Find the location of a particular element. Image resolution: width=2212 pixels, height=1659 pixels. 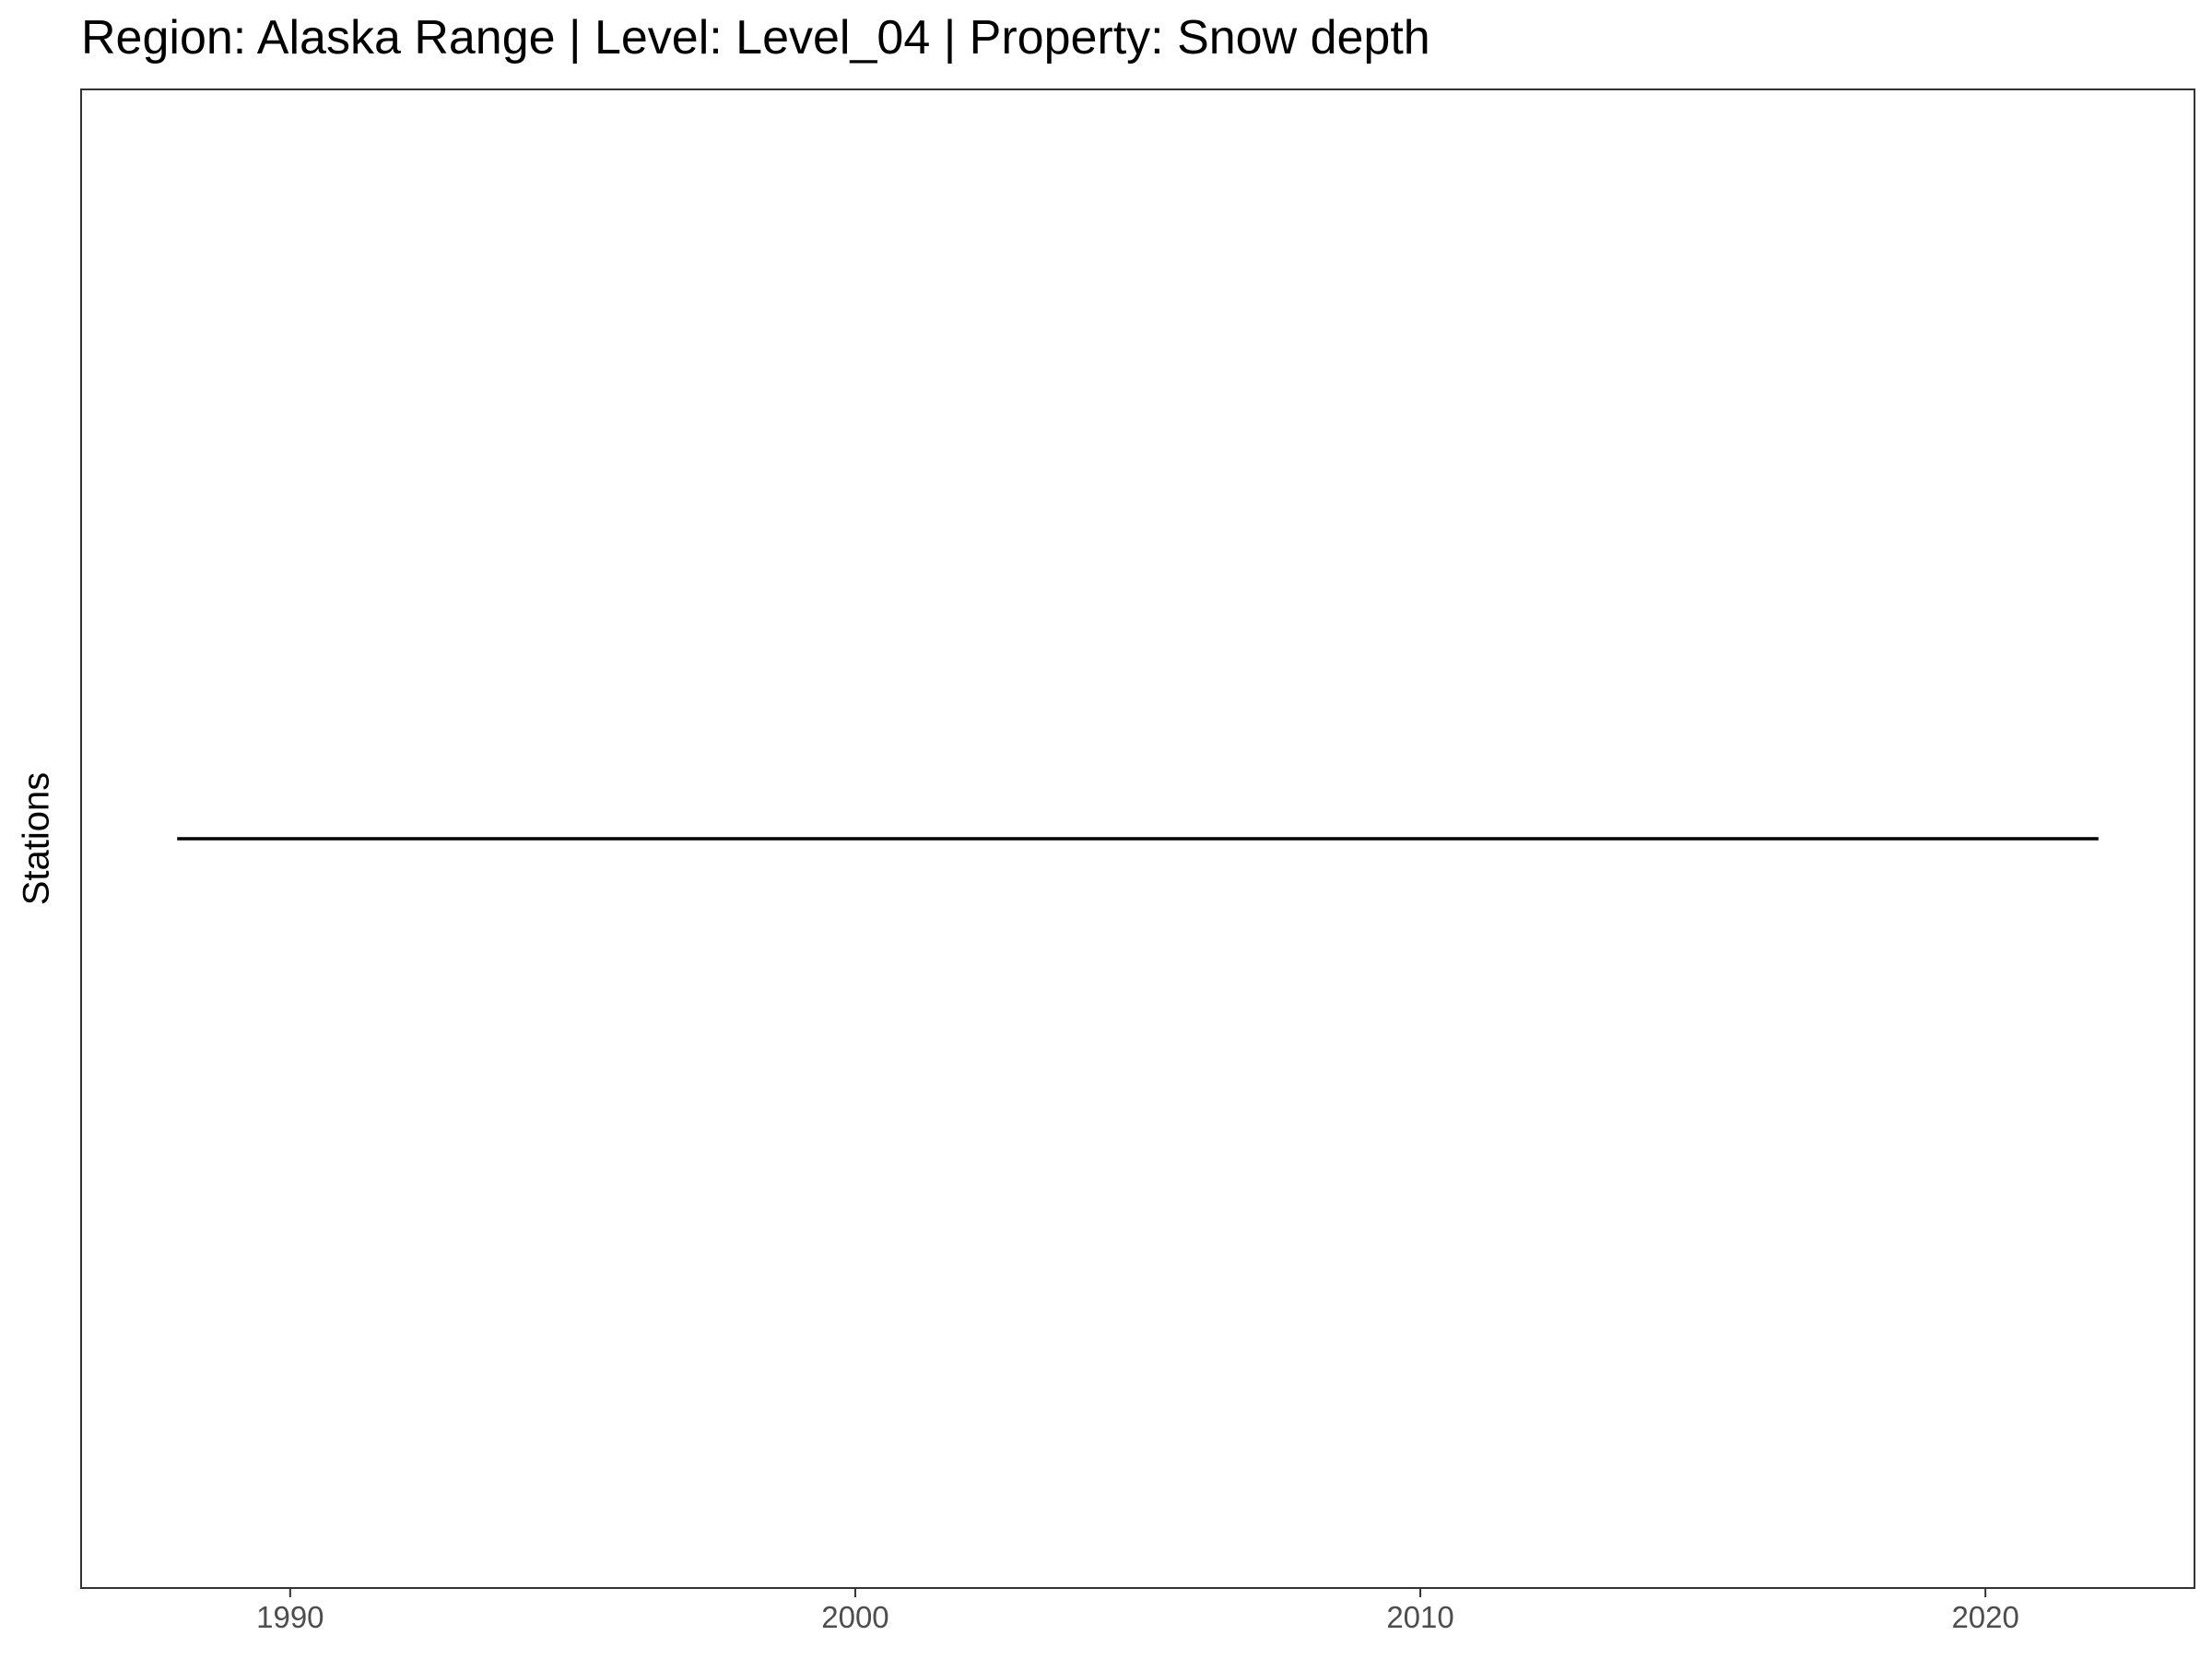

x-tick-label: 2010 is located at coordinates (1419, 1617).